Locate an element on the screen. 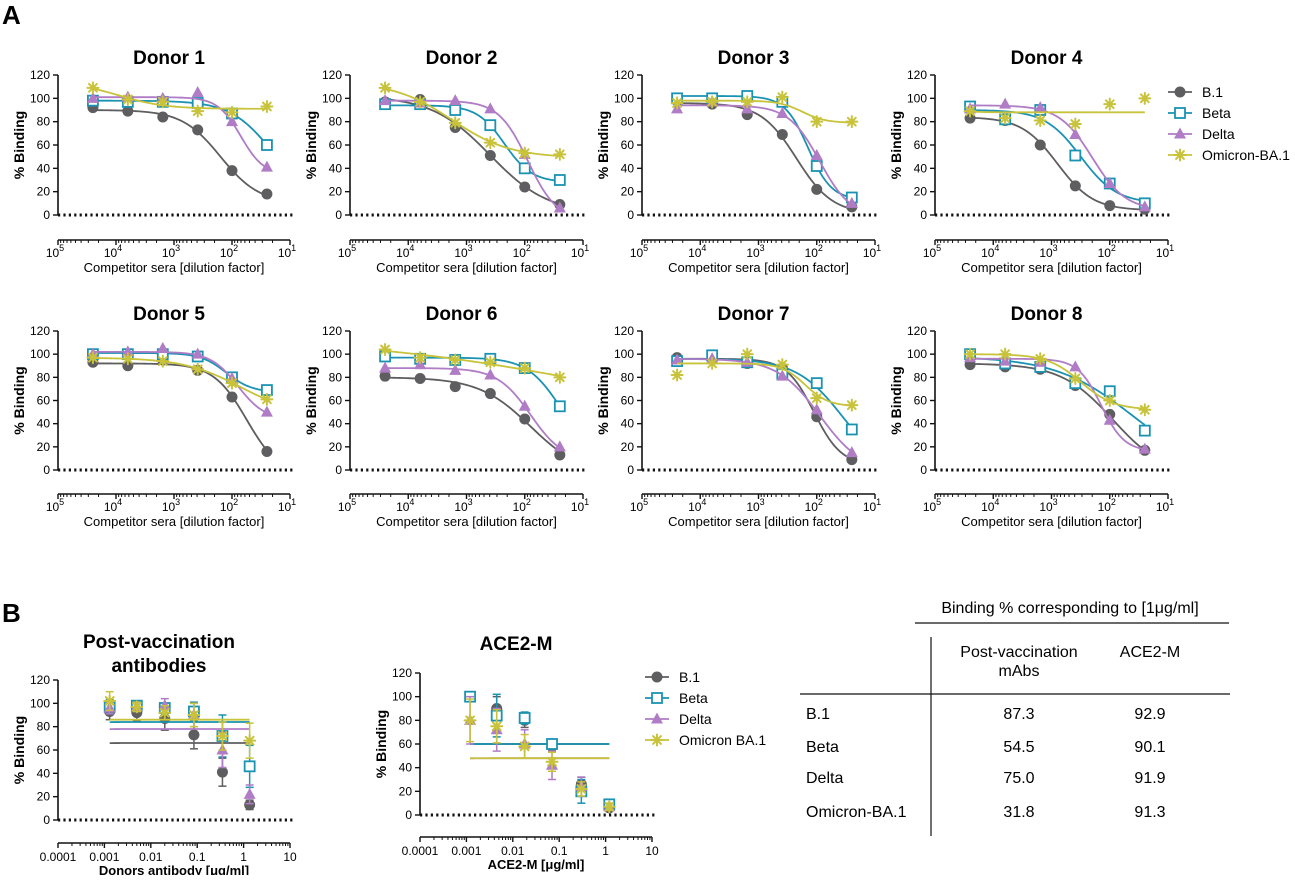 The image size is (1295, 880). y-tick-label: 100 is located at coordinates (332, 98).